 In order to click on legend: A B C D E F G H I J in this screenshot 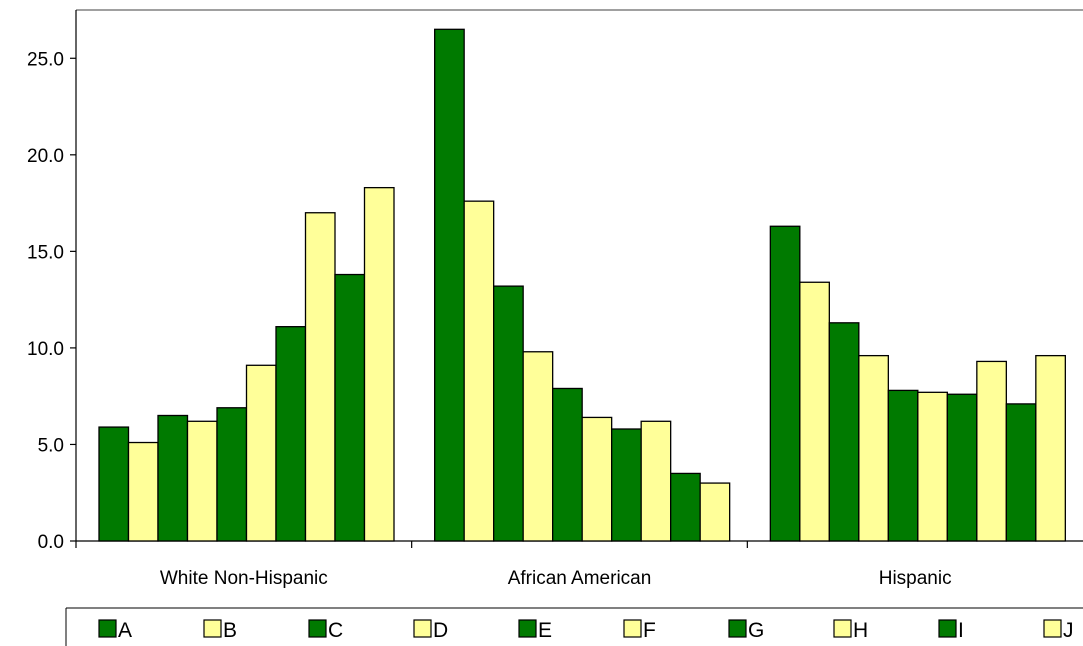, I will do `click(574, 626)`.